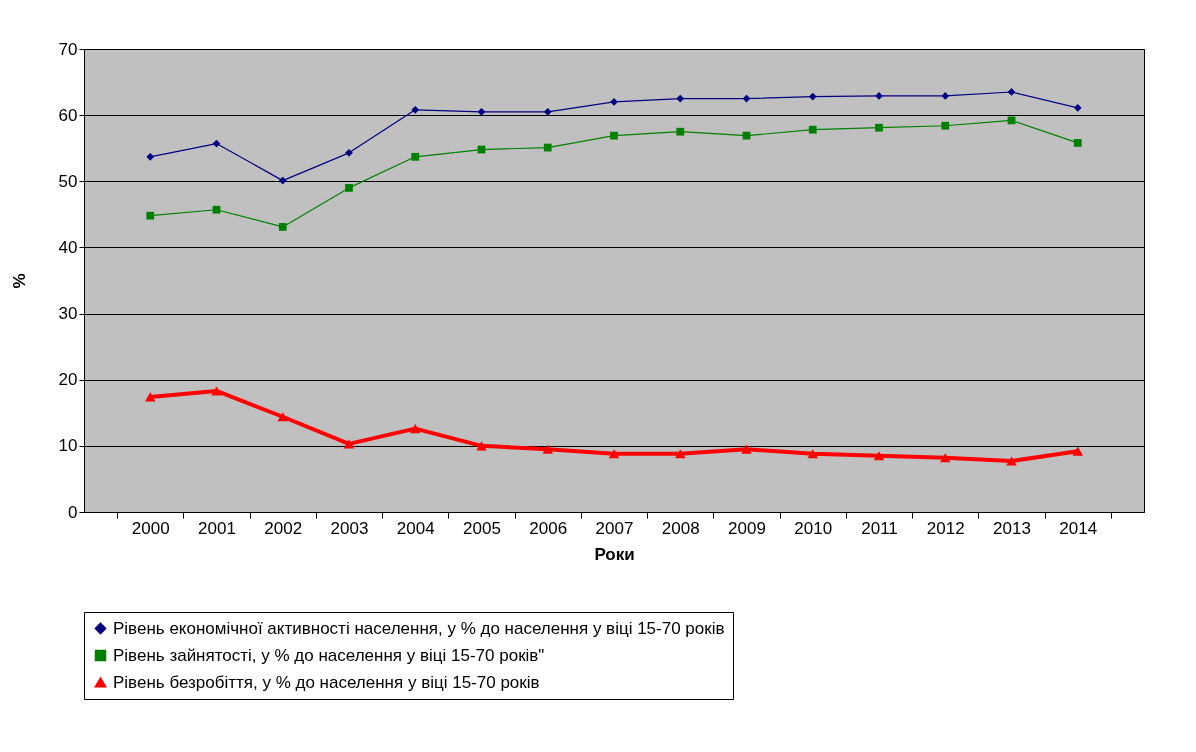 This screenshot has height=752, width=1196. What do you see at coordinates (217, 528) in the screenshot?
I see `x-tick-label: 2001` at bounding box center [217, 528].